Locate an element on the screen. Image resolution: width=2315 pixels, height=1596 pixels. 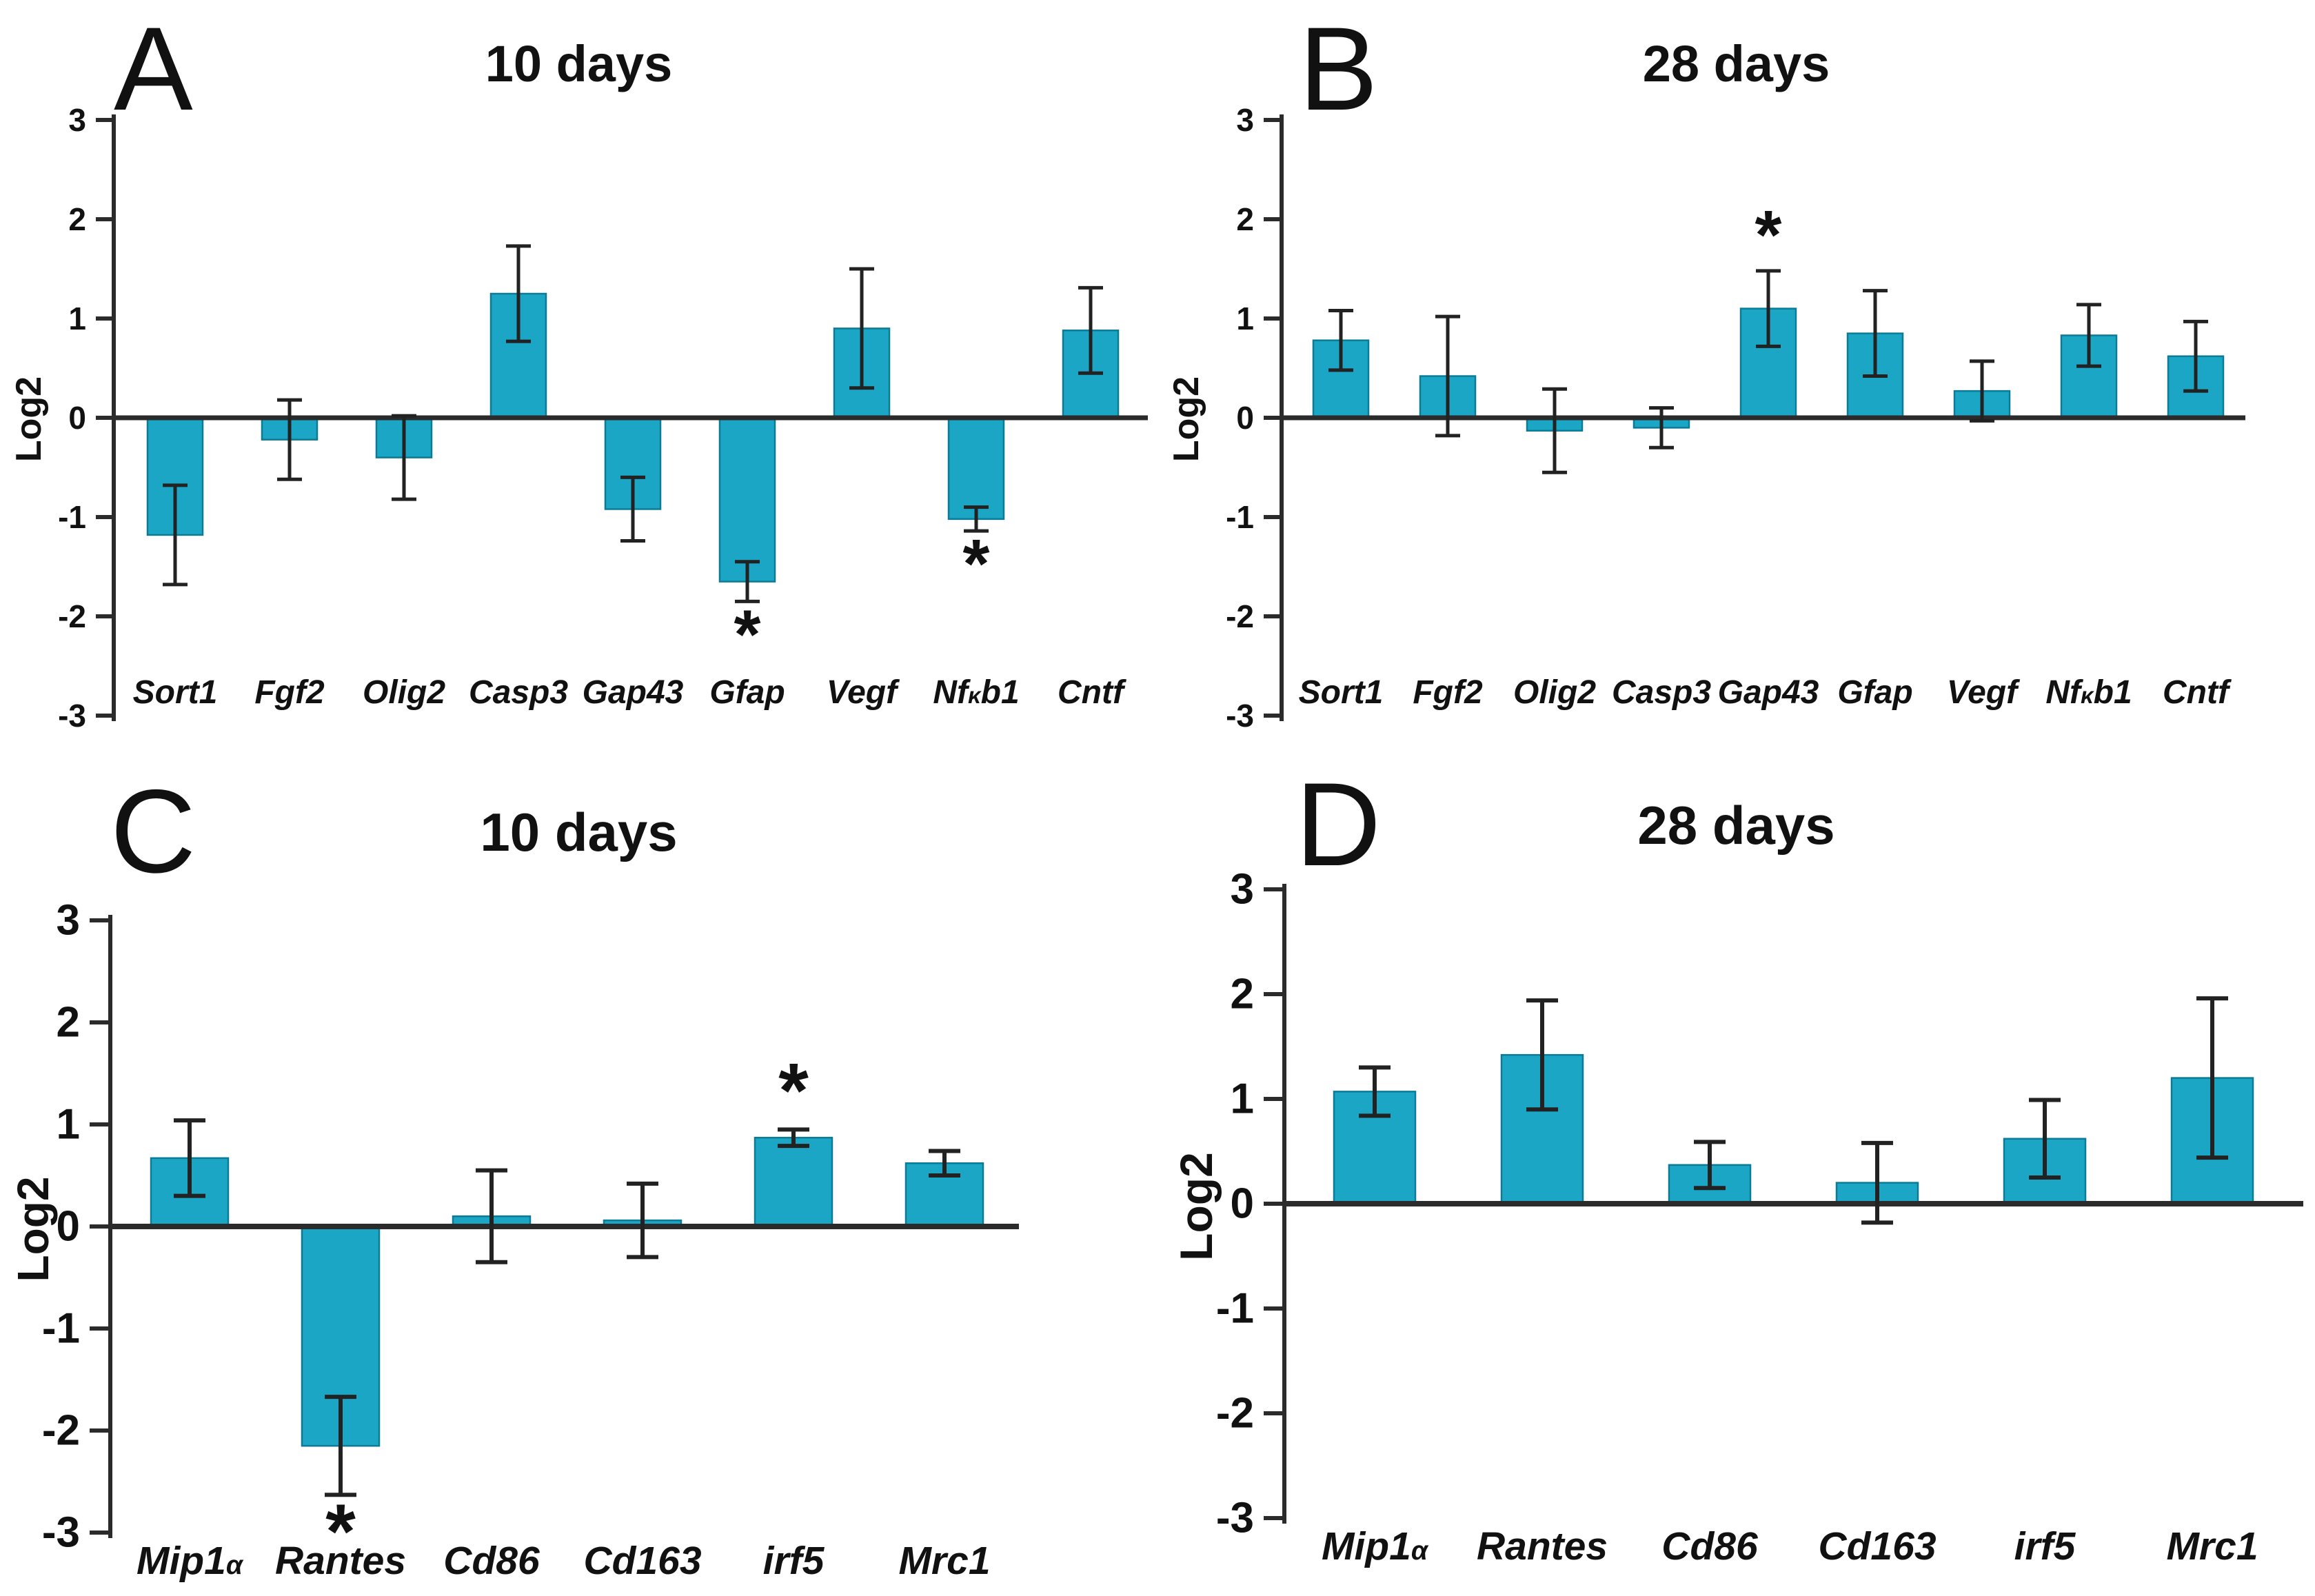
bar-irf5 is located at coordinates (793, 1182).